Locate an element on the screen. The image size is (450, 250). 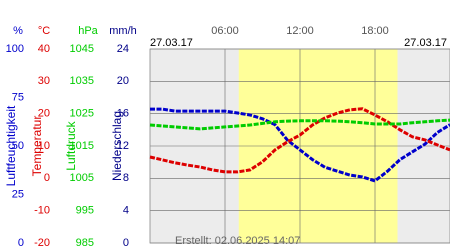
y-tick-label: 40 is located at coordinates (44, 49).